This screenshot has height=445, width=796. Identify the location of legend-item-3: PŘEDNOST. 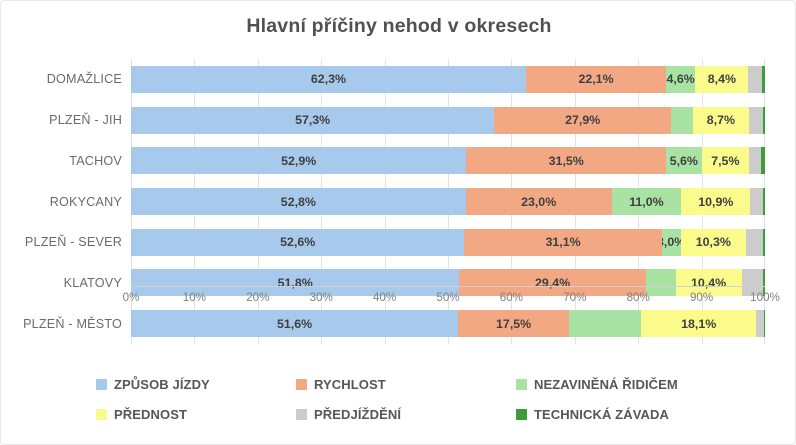
(141, 414).